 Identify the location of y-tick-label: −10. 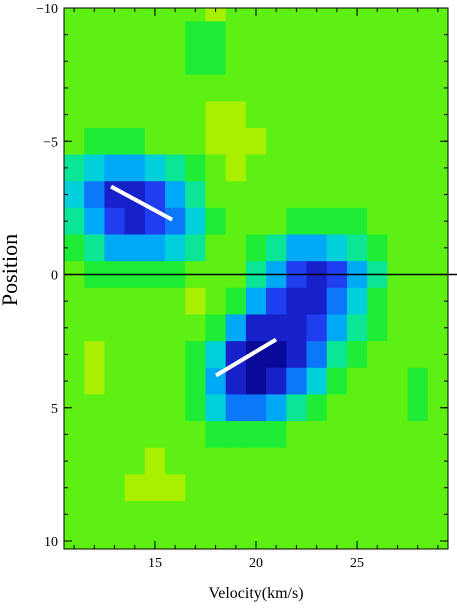
(47, 9).